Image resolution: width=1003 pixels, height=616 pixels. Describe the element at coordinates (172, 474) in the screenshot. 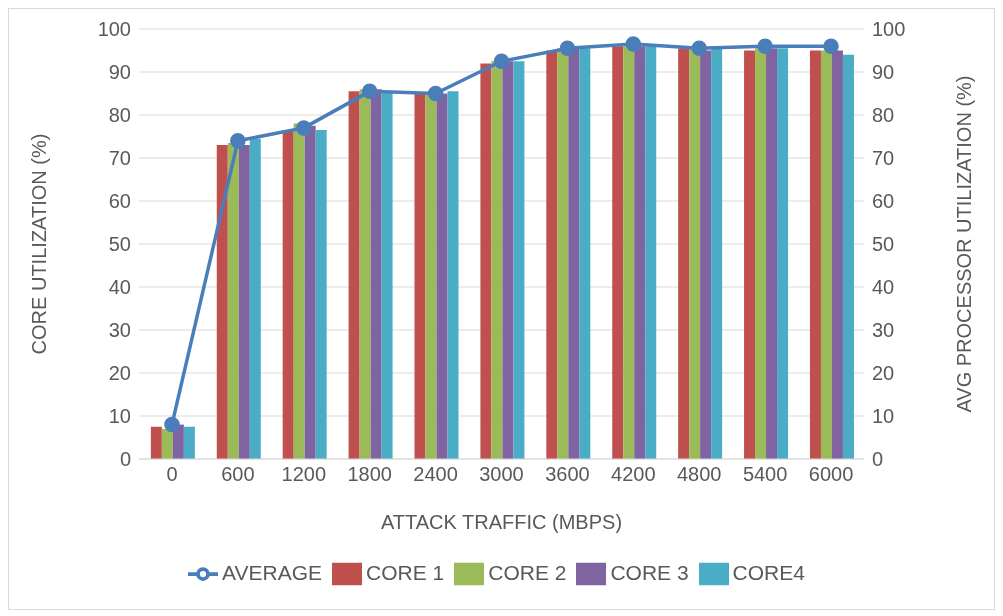

I see `x-tick-label: 0` at that location.